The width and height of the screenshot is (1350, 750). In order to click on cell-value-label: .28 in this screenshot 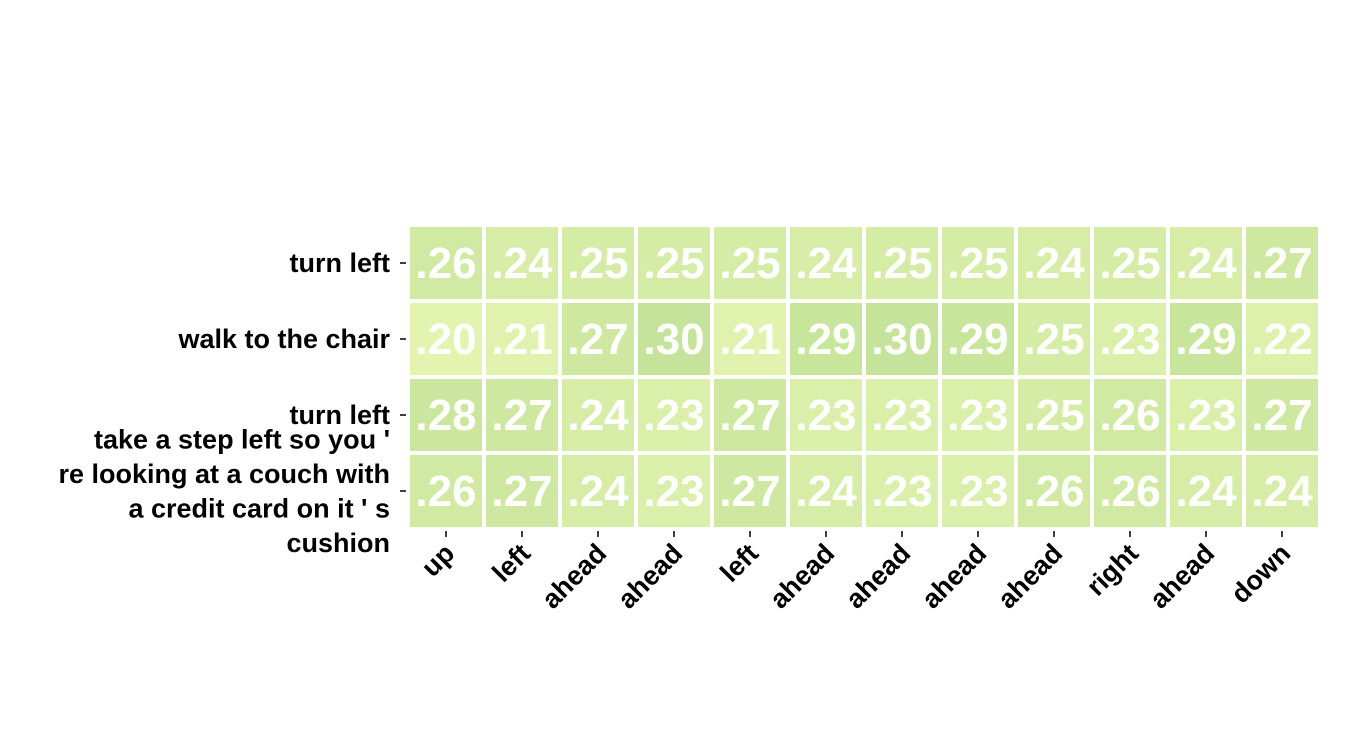, I will do `click(445, 415)`.